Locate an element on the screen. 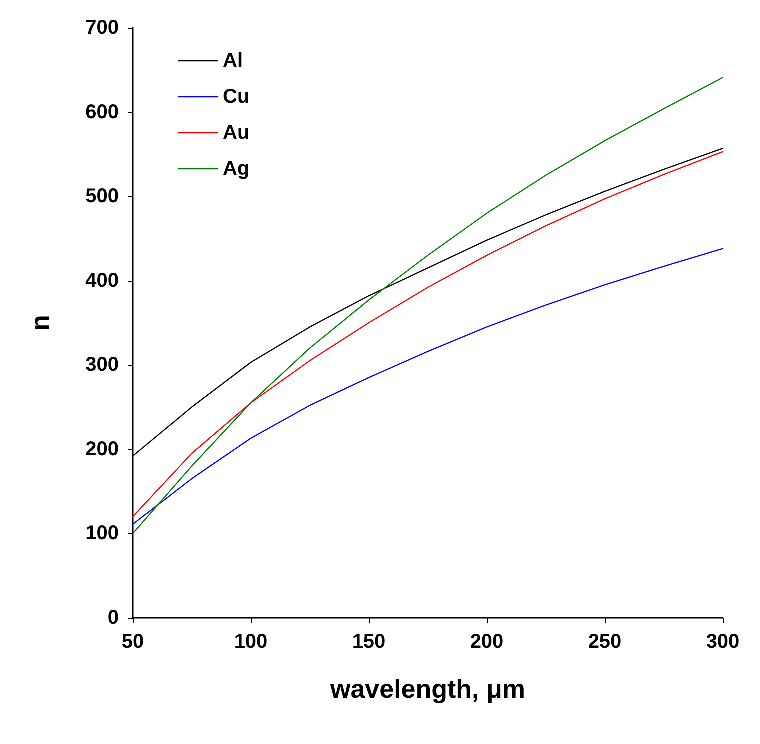  x-tick-label: 250 is located at coordinates (605, 642).